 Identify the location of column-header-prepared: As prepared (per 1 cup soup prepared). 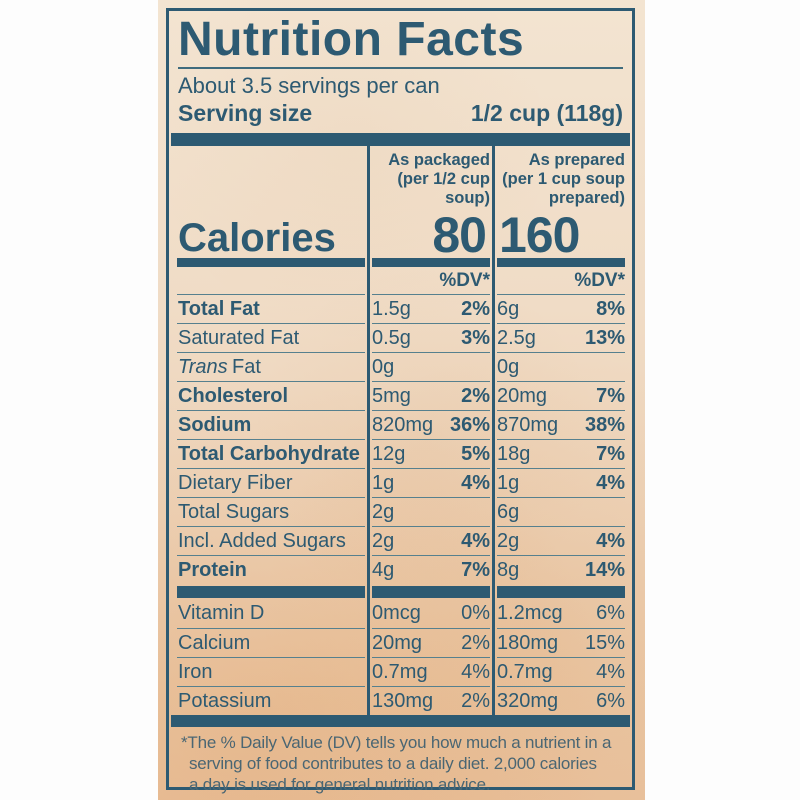
(561, 176).